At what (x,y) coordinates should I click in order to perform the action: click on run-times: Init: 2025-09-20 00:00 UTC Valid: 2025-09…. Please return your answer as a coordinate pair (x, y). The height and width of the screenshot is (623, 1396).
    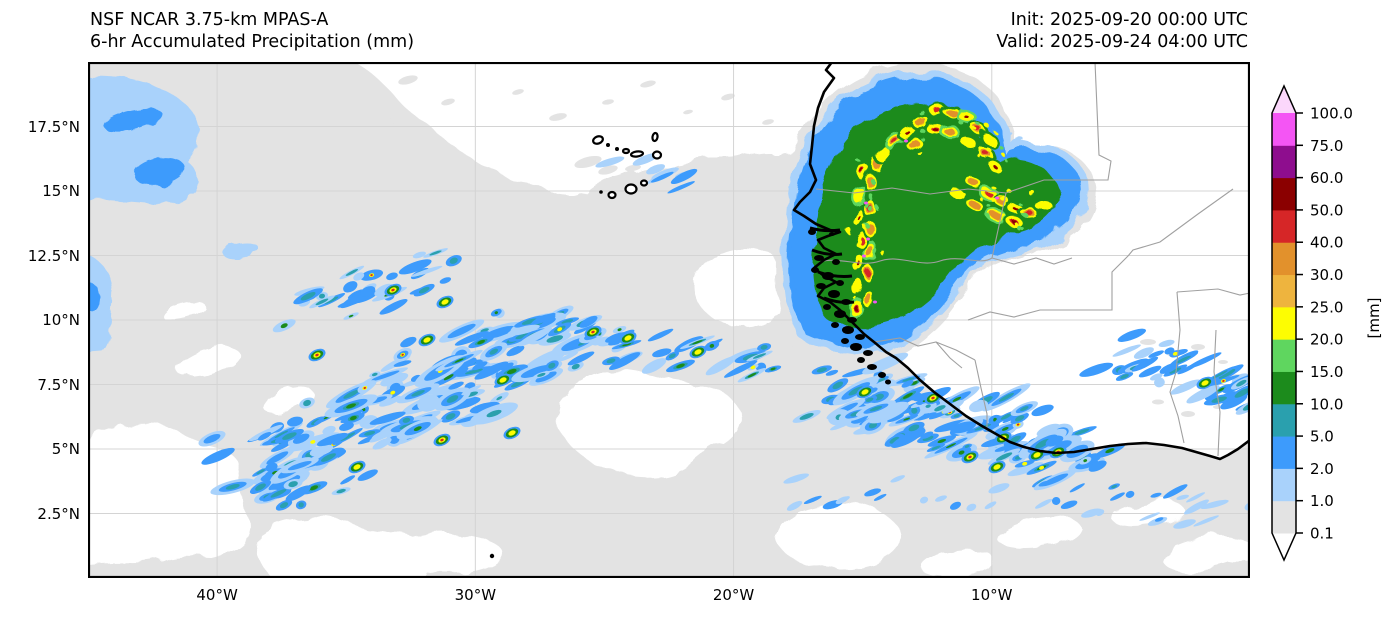
    Looking at the image, I should click on (1122, 31).